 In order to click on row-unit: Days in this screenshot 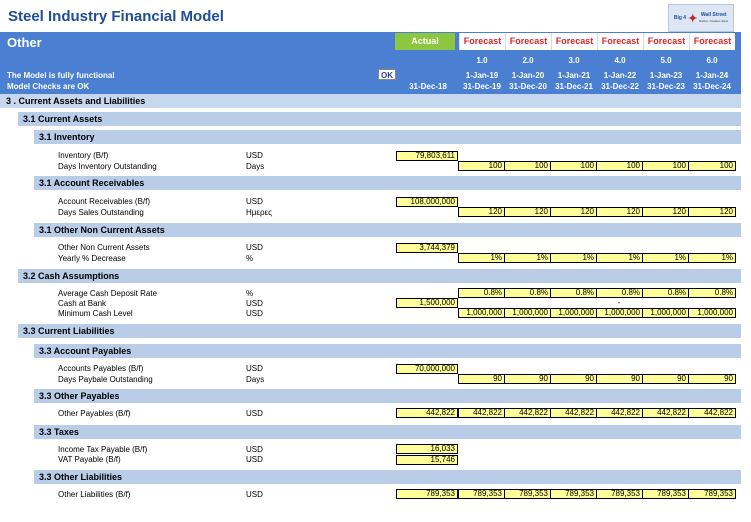, I will do `click(255, 379)`.